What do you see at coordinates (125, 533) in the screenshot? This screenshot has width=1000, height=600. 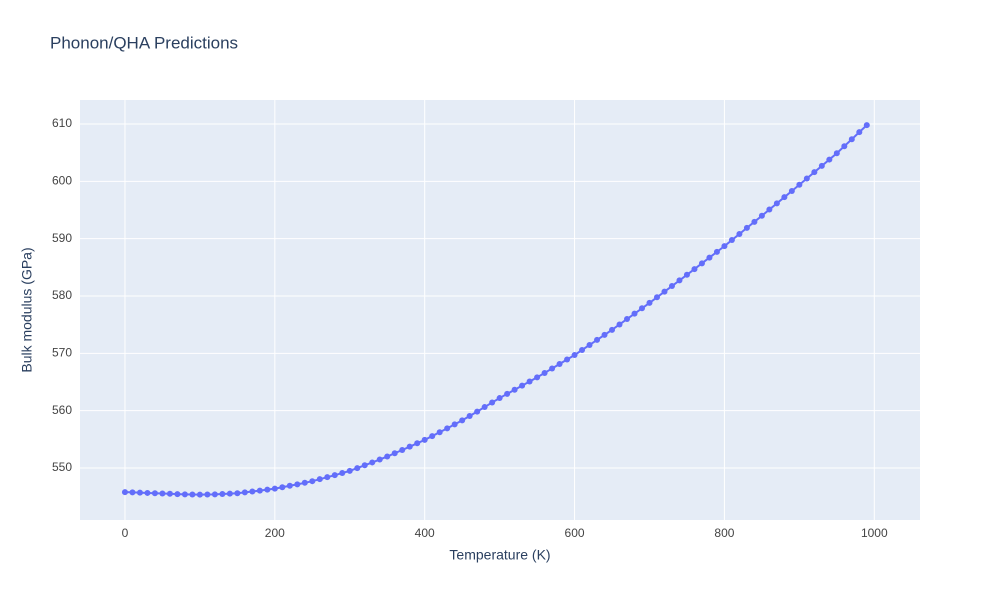 I see `x-tick-label: 0` at bounding box center [125, 533].